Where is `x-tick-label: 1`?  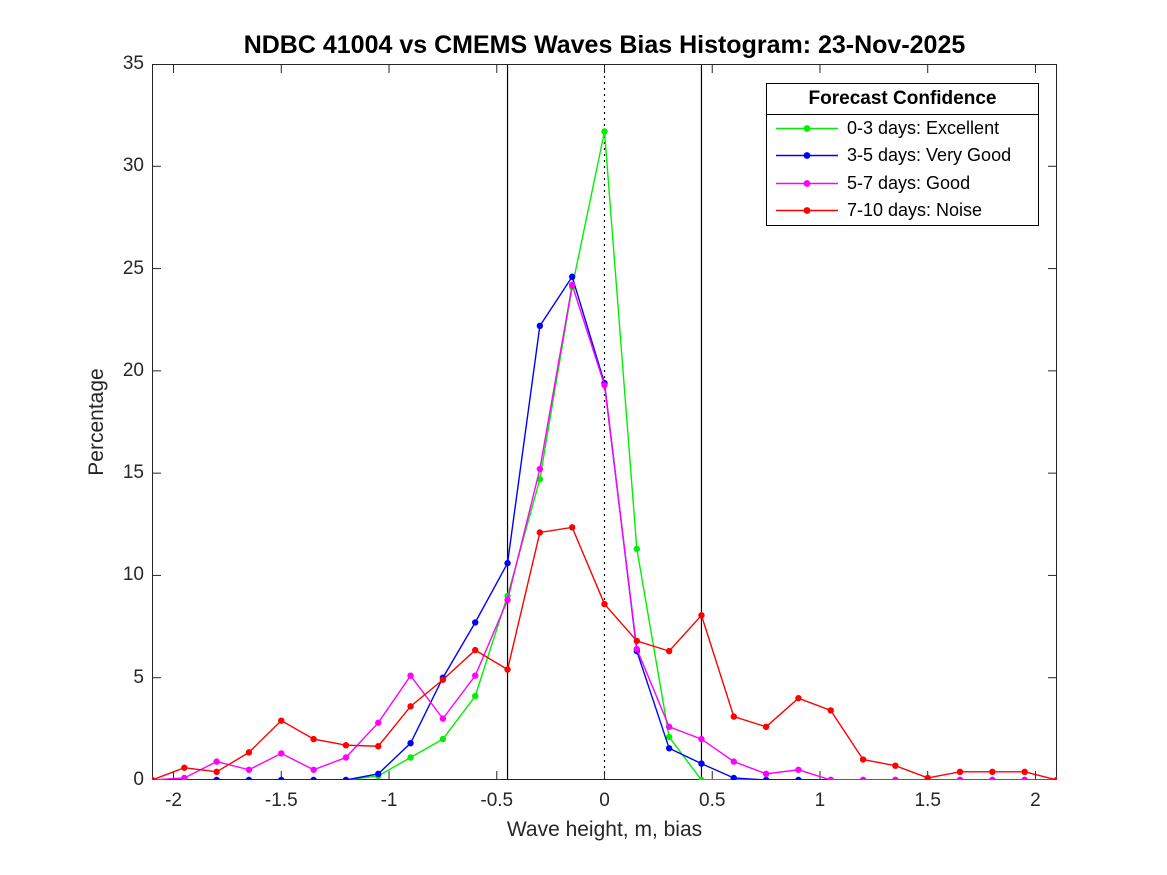 x-tick-label: 1 is located at coordinates (820, 800).